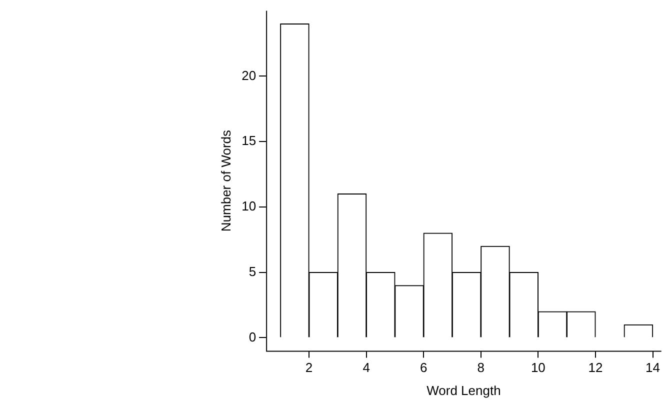 The image size is (663, 405). Describe the element at coordinates (653, 368) in the screenshot. I see `x-tick-label: 14` at that location.